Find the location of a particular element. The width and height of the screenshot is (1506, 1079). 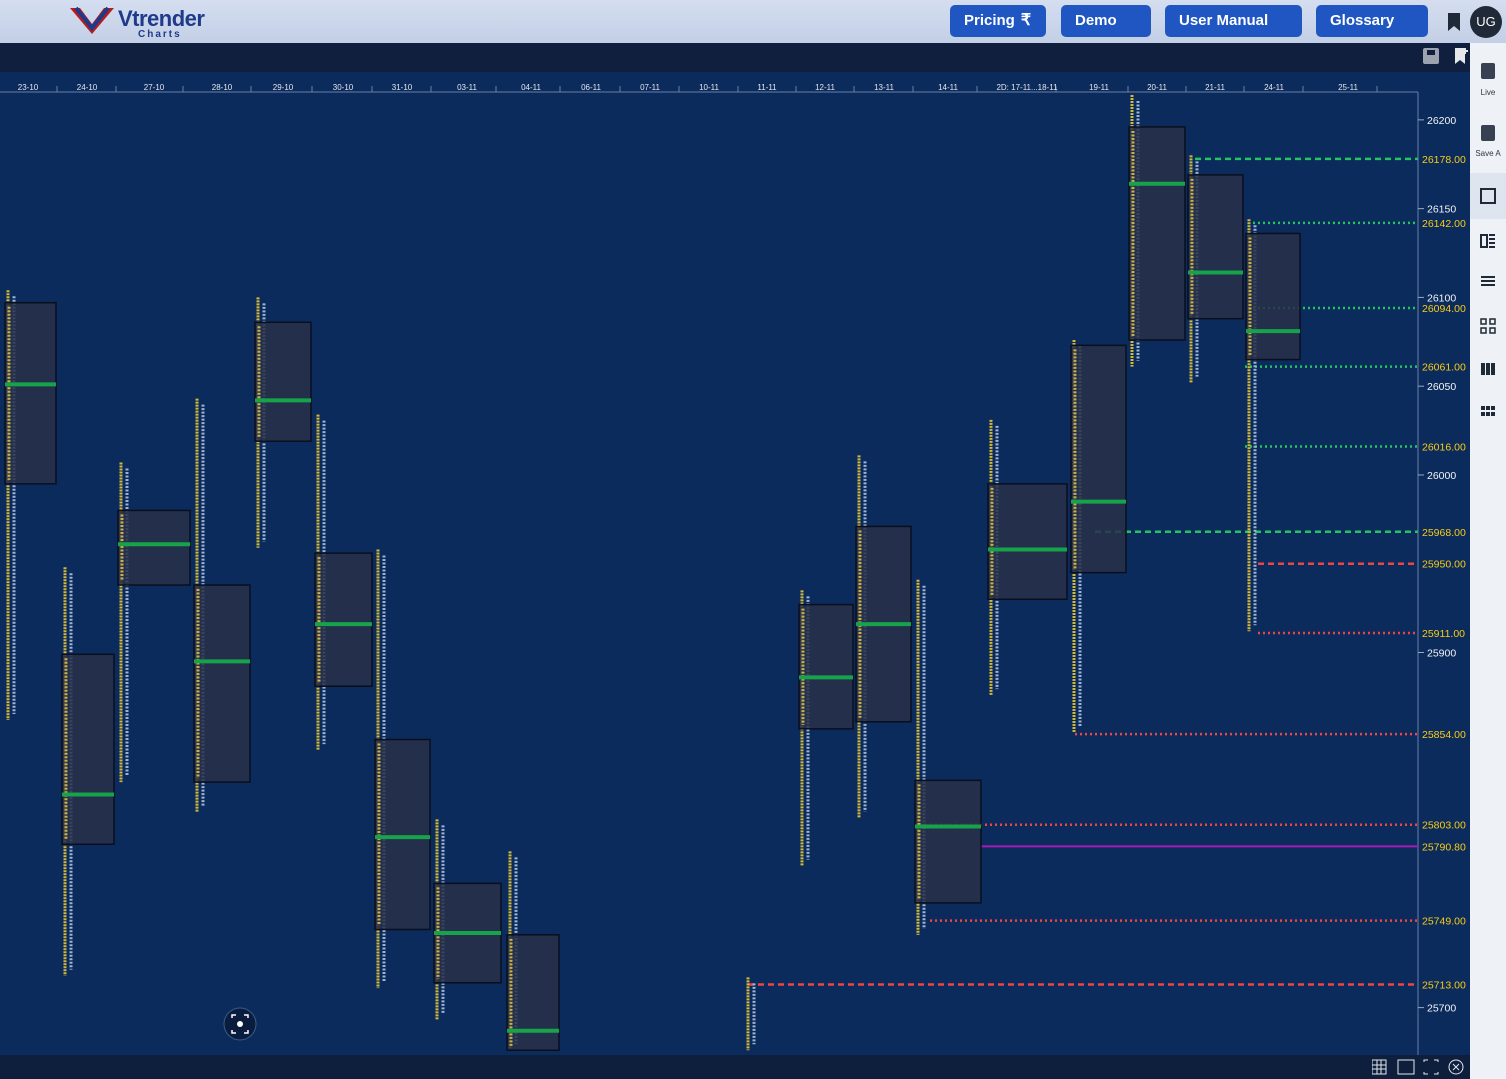

button-label: Demo is located at coordinates (1096, 20).